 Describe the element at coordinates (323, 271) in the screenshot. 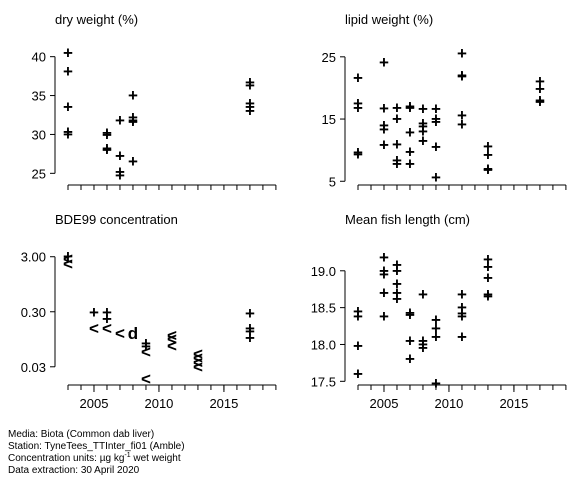

I see `y-tick-label: 19.0` at that location.